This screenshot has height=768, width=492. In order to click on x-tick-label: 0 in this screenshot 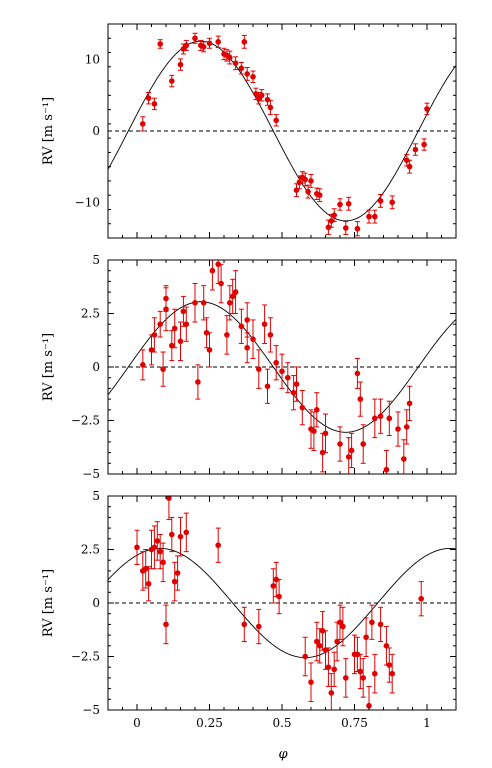, I will do `click(137, 723)`.